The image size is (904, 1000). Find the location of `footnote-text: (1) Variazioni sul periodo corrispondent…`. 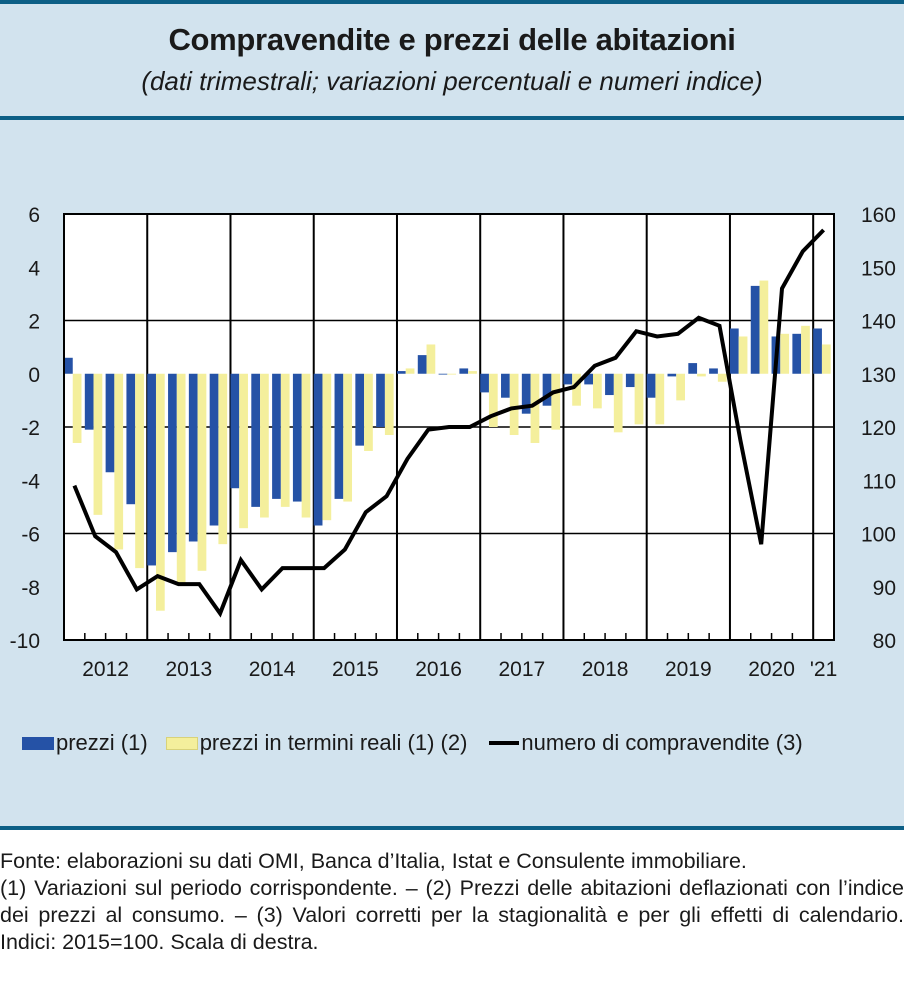

footnote-text: (1) Variazioni sul periodo corrispondent… is located at coordinates (452, 915).